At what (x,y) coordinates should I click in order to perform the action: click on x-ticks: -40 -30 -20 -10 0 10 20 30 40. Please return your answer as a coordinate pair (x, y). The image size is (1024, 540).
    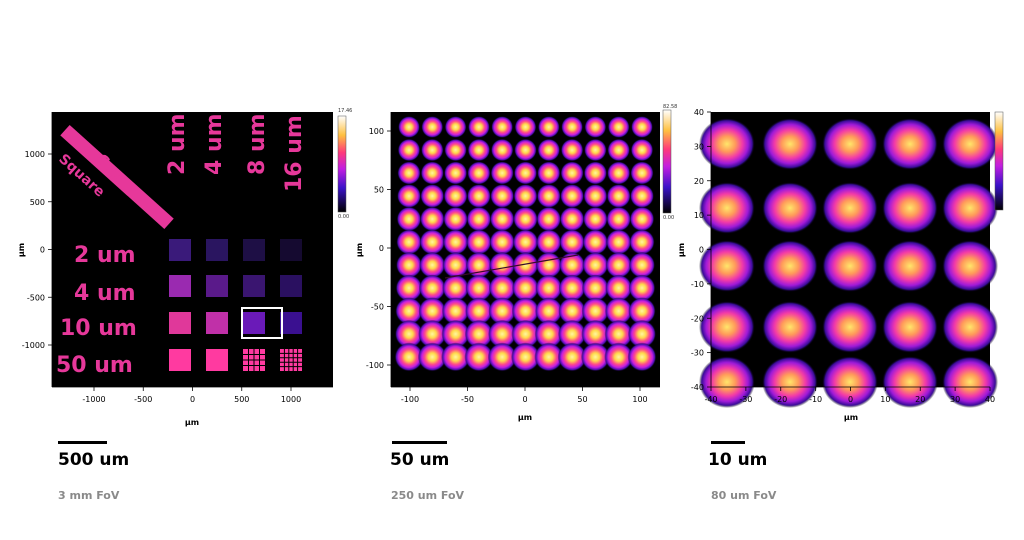
    Looking at the image, I should click on (849, 395).